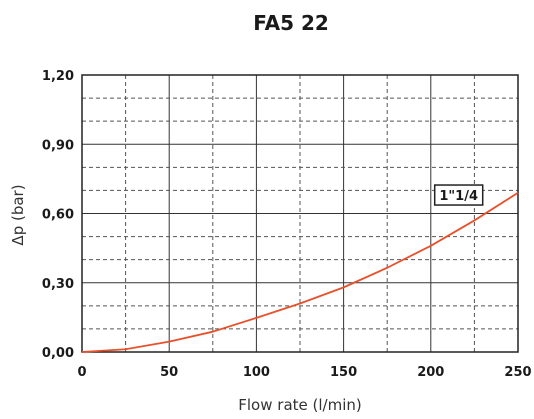  Describe the element at coordinates (256, 372) in the screenshot. I see `x-tick-label: 100` at that location.